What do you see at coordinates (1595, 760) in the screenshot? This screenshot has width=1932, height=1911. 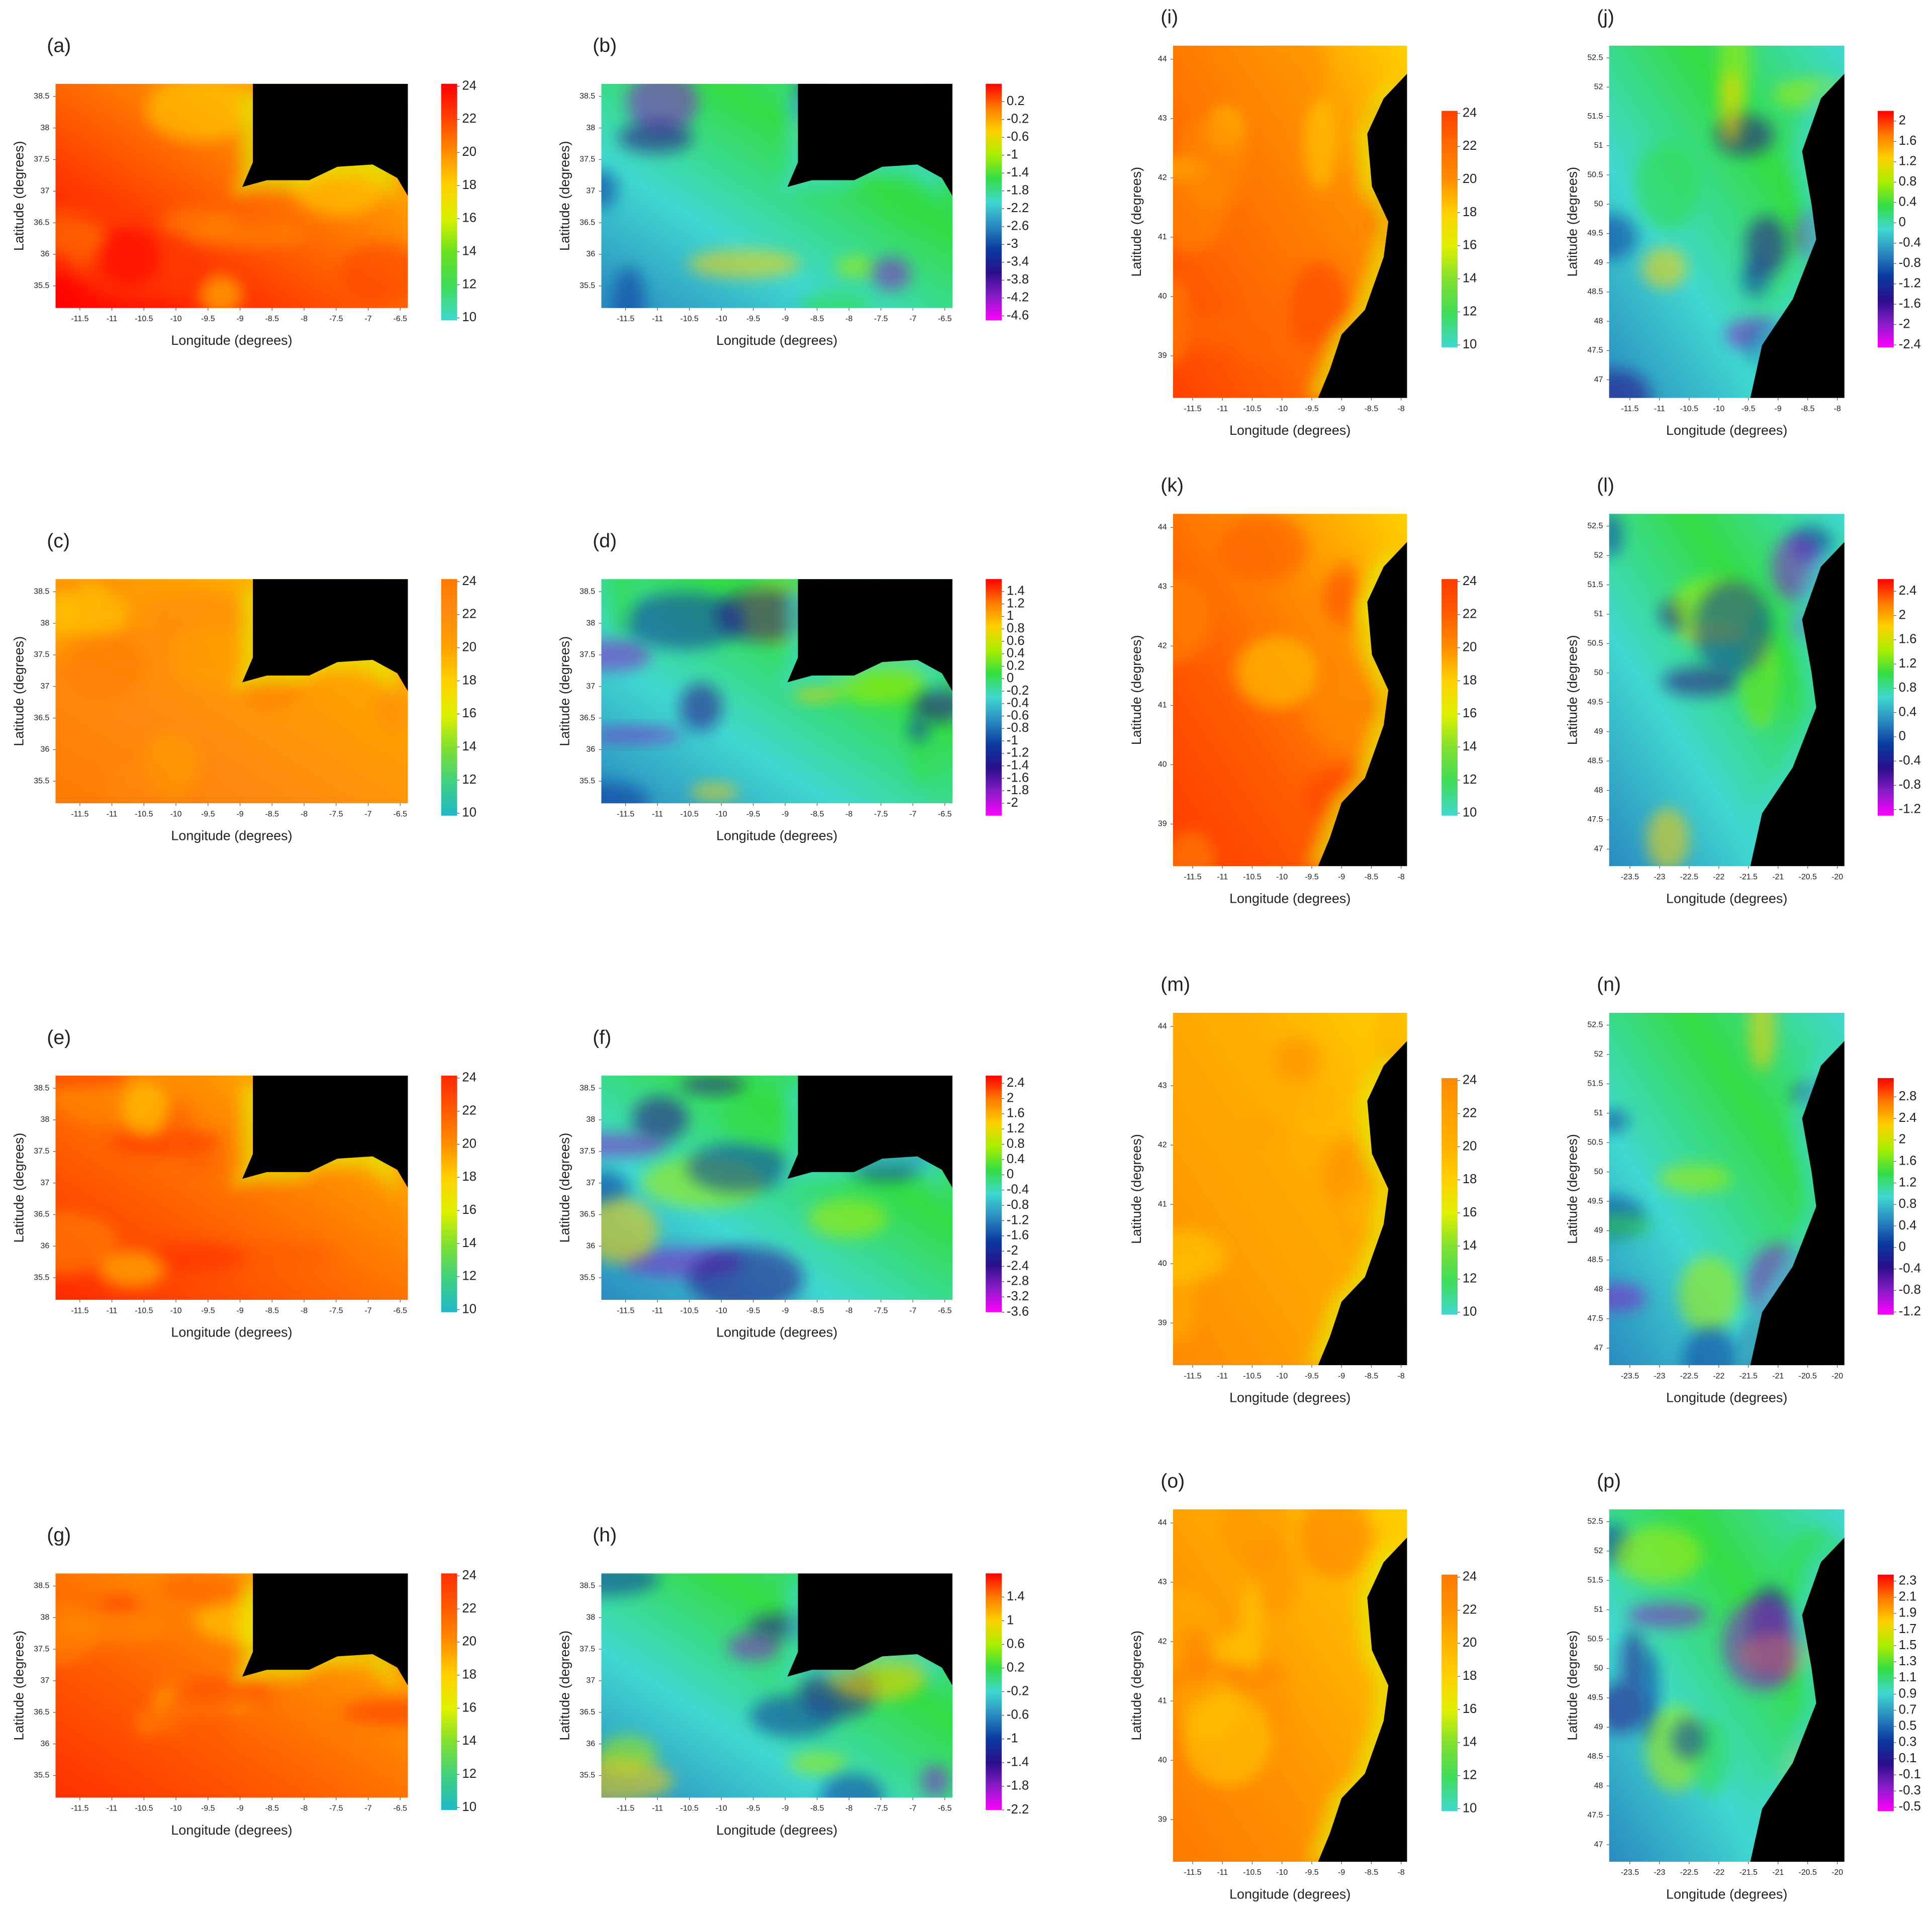 I see `y-tick-label: 48.5` at bounding box center [1595, 760].